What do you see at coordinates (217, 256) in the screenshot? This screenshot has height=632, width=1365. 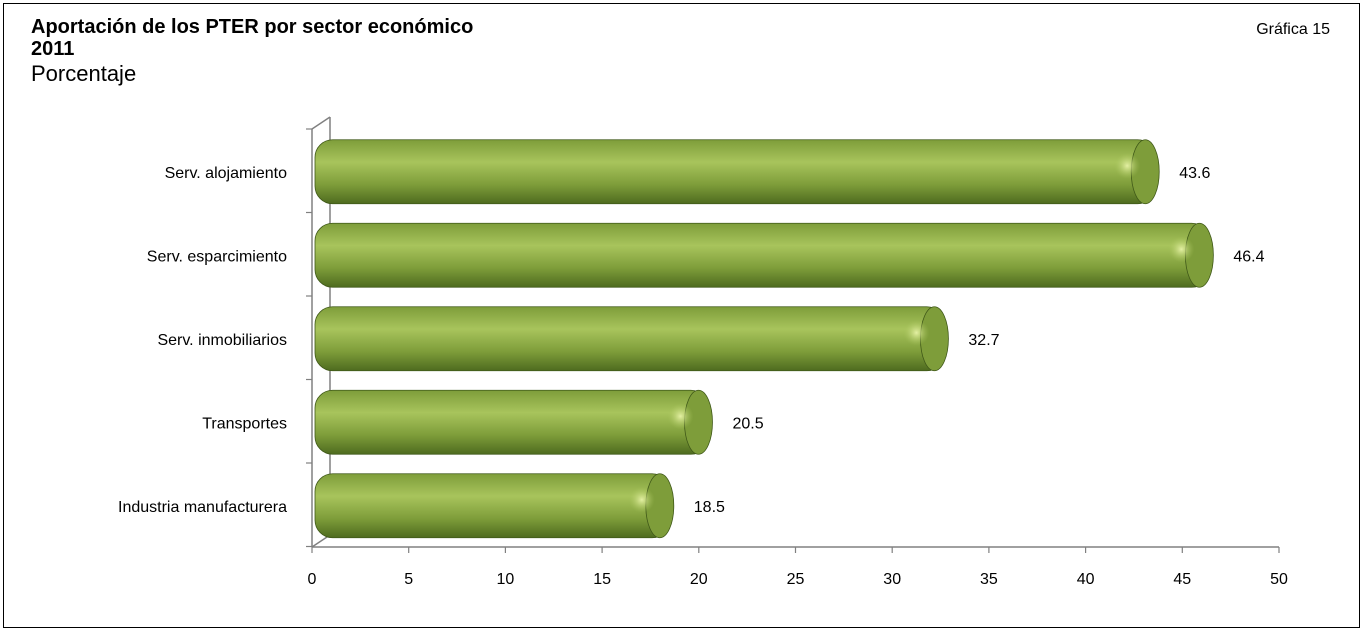 I see `category-label: Serv. esparcimiento` at bounding box center [217, 256].